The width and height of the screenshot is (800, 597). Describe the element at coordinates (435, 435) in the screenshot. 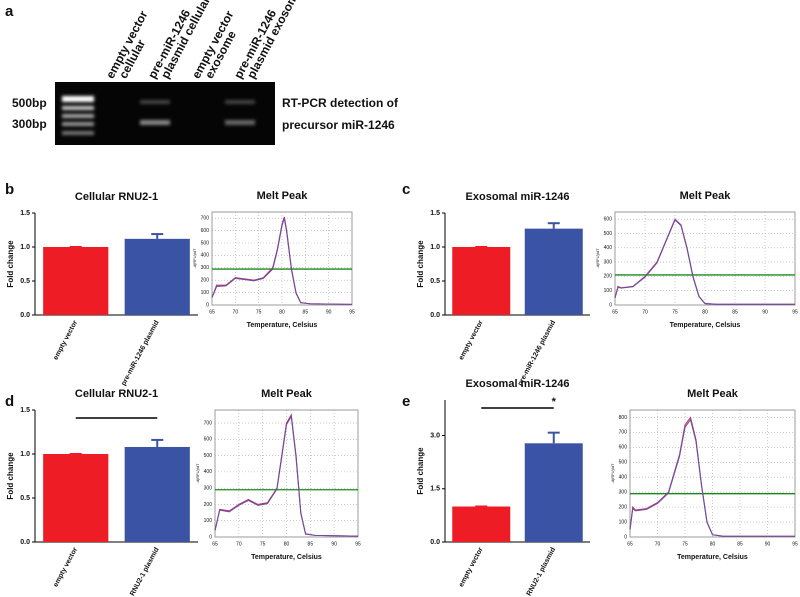

I see `y-tick-label: 3.0` at that location.